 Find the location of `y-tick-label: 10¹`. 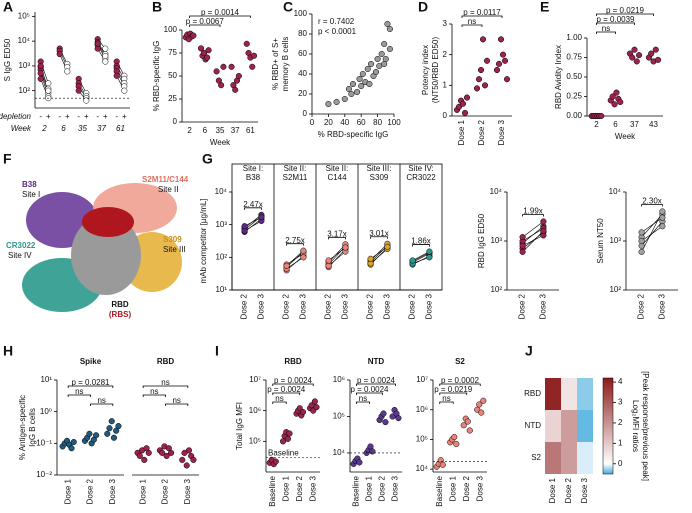

y-tick-label: 10¹ is located at coordinates (221, 289).